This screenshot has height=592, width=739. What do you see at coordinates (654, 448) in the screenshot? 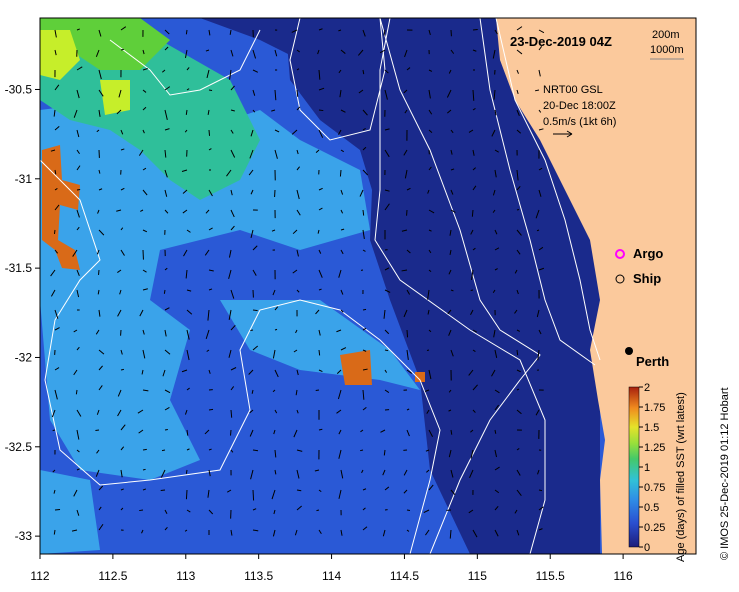
I see `colorbar-tick-label: 1.25` at bounding box center [654, 448].